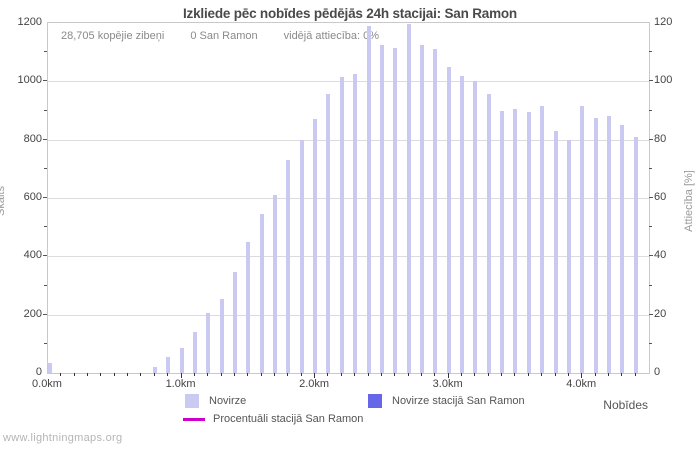  Describe the element at coordinates (192, 401) in the screenshot. I see `legend-swatch-novirze` at that location.